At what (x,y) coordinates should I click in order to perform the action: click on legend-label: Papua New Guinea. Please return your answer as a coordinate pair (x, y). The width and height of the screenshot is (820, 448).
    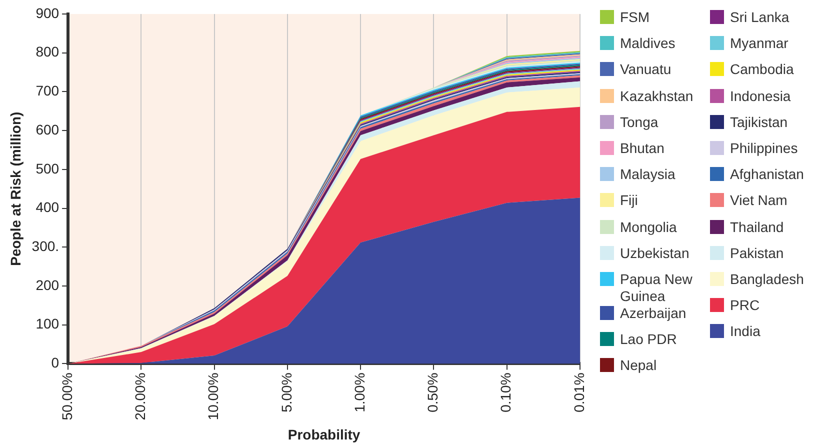
    Looking at the image, I should click on (657, 287).